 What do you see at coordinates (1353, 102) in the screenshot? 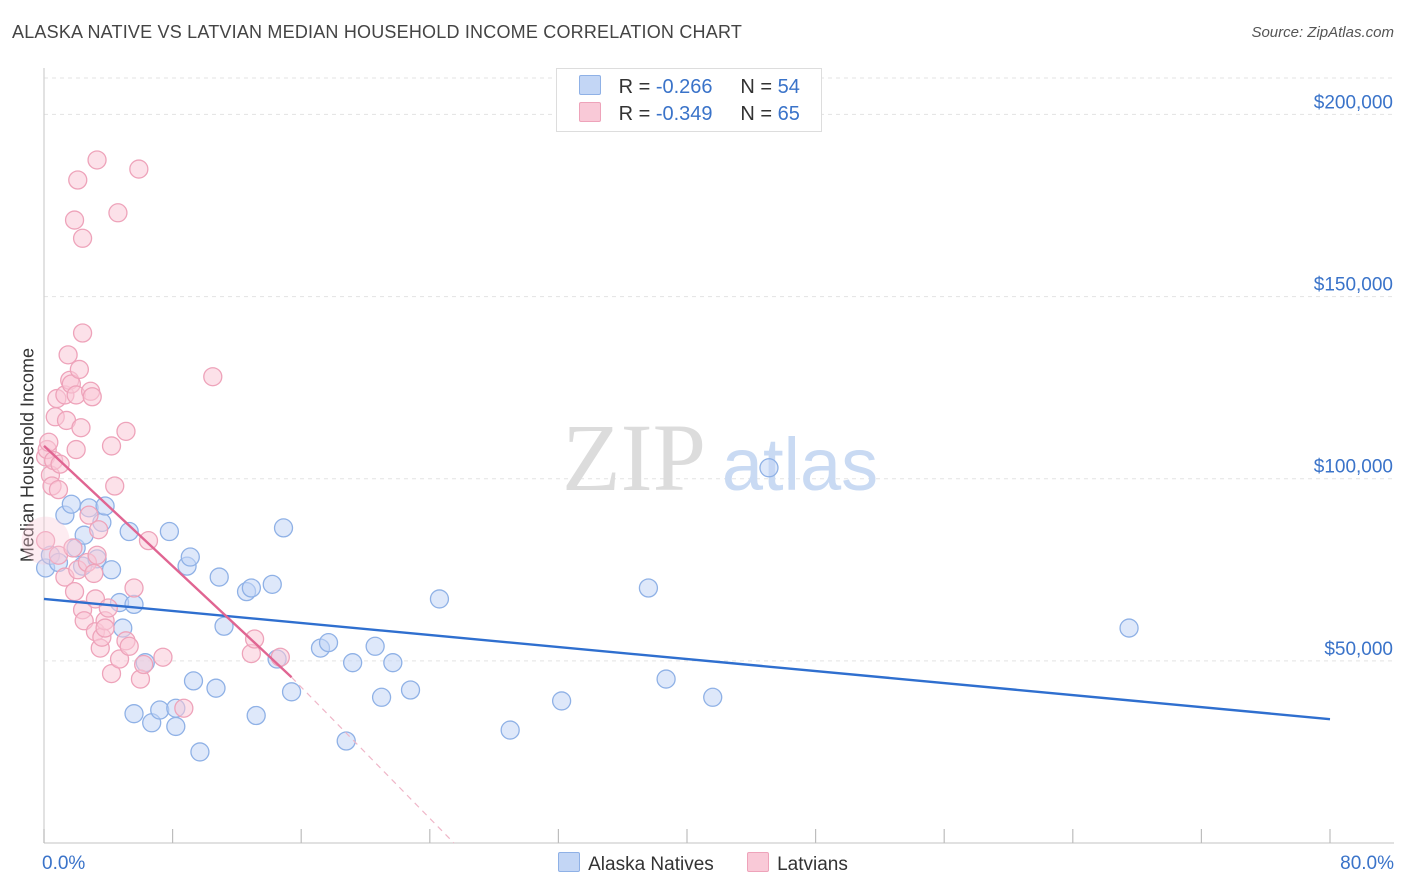
I see `y-tick-label: $200,000` at bounding box center [1353, 102].